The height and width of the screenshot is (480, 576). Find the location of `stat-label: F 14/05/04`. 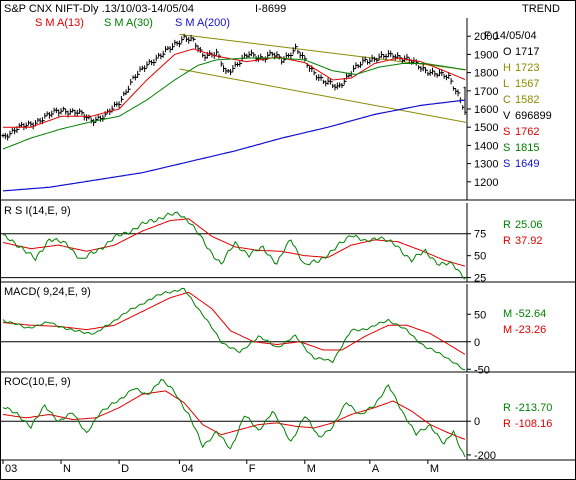

stat-label: F 14/05/04 is located at coordinates (510, 36).